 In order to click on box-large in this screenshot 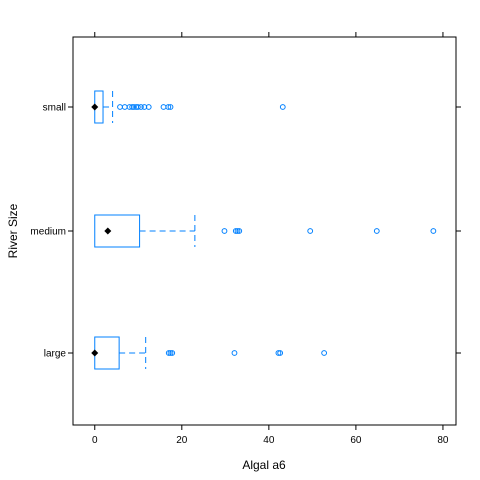, I will do `click(107, 353)`.